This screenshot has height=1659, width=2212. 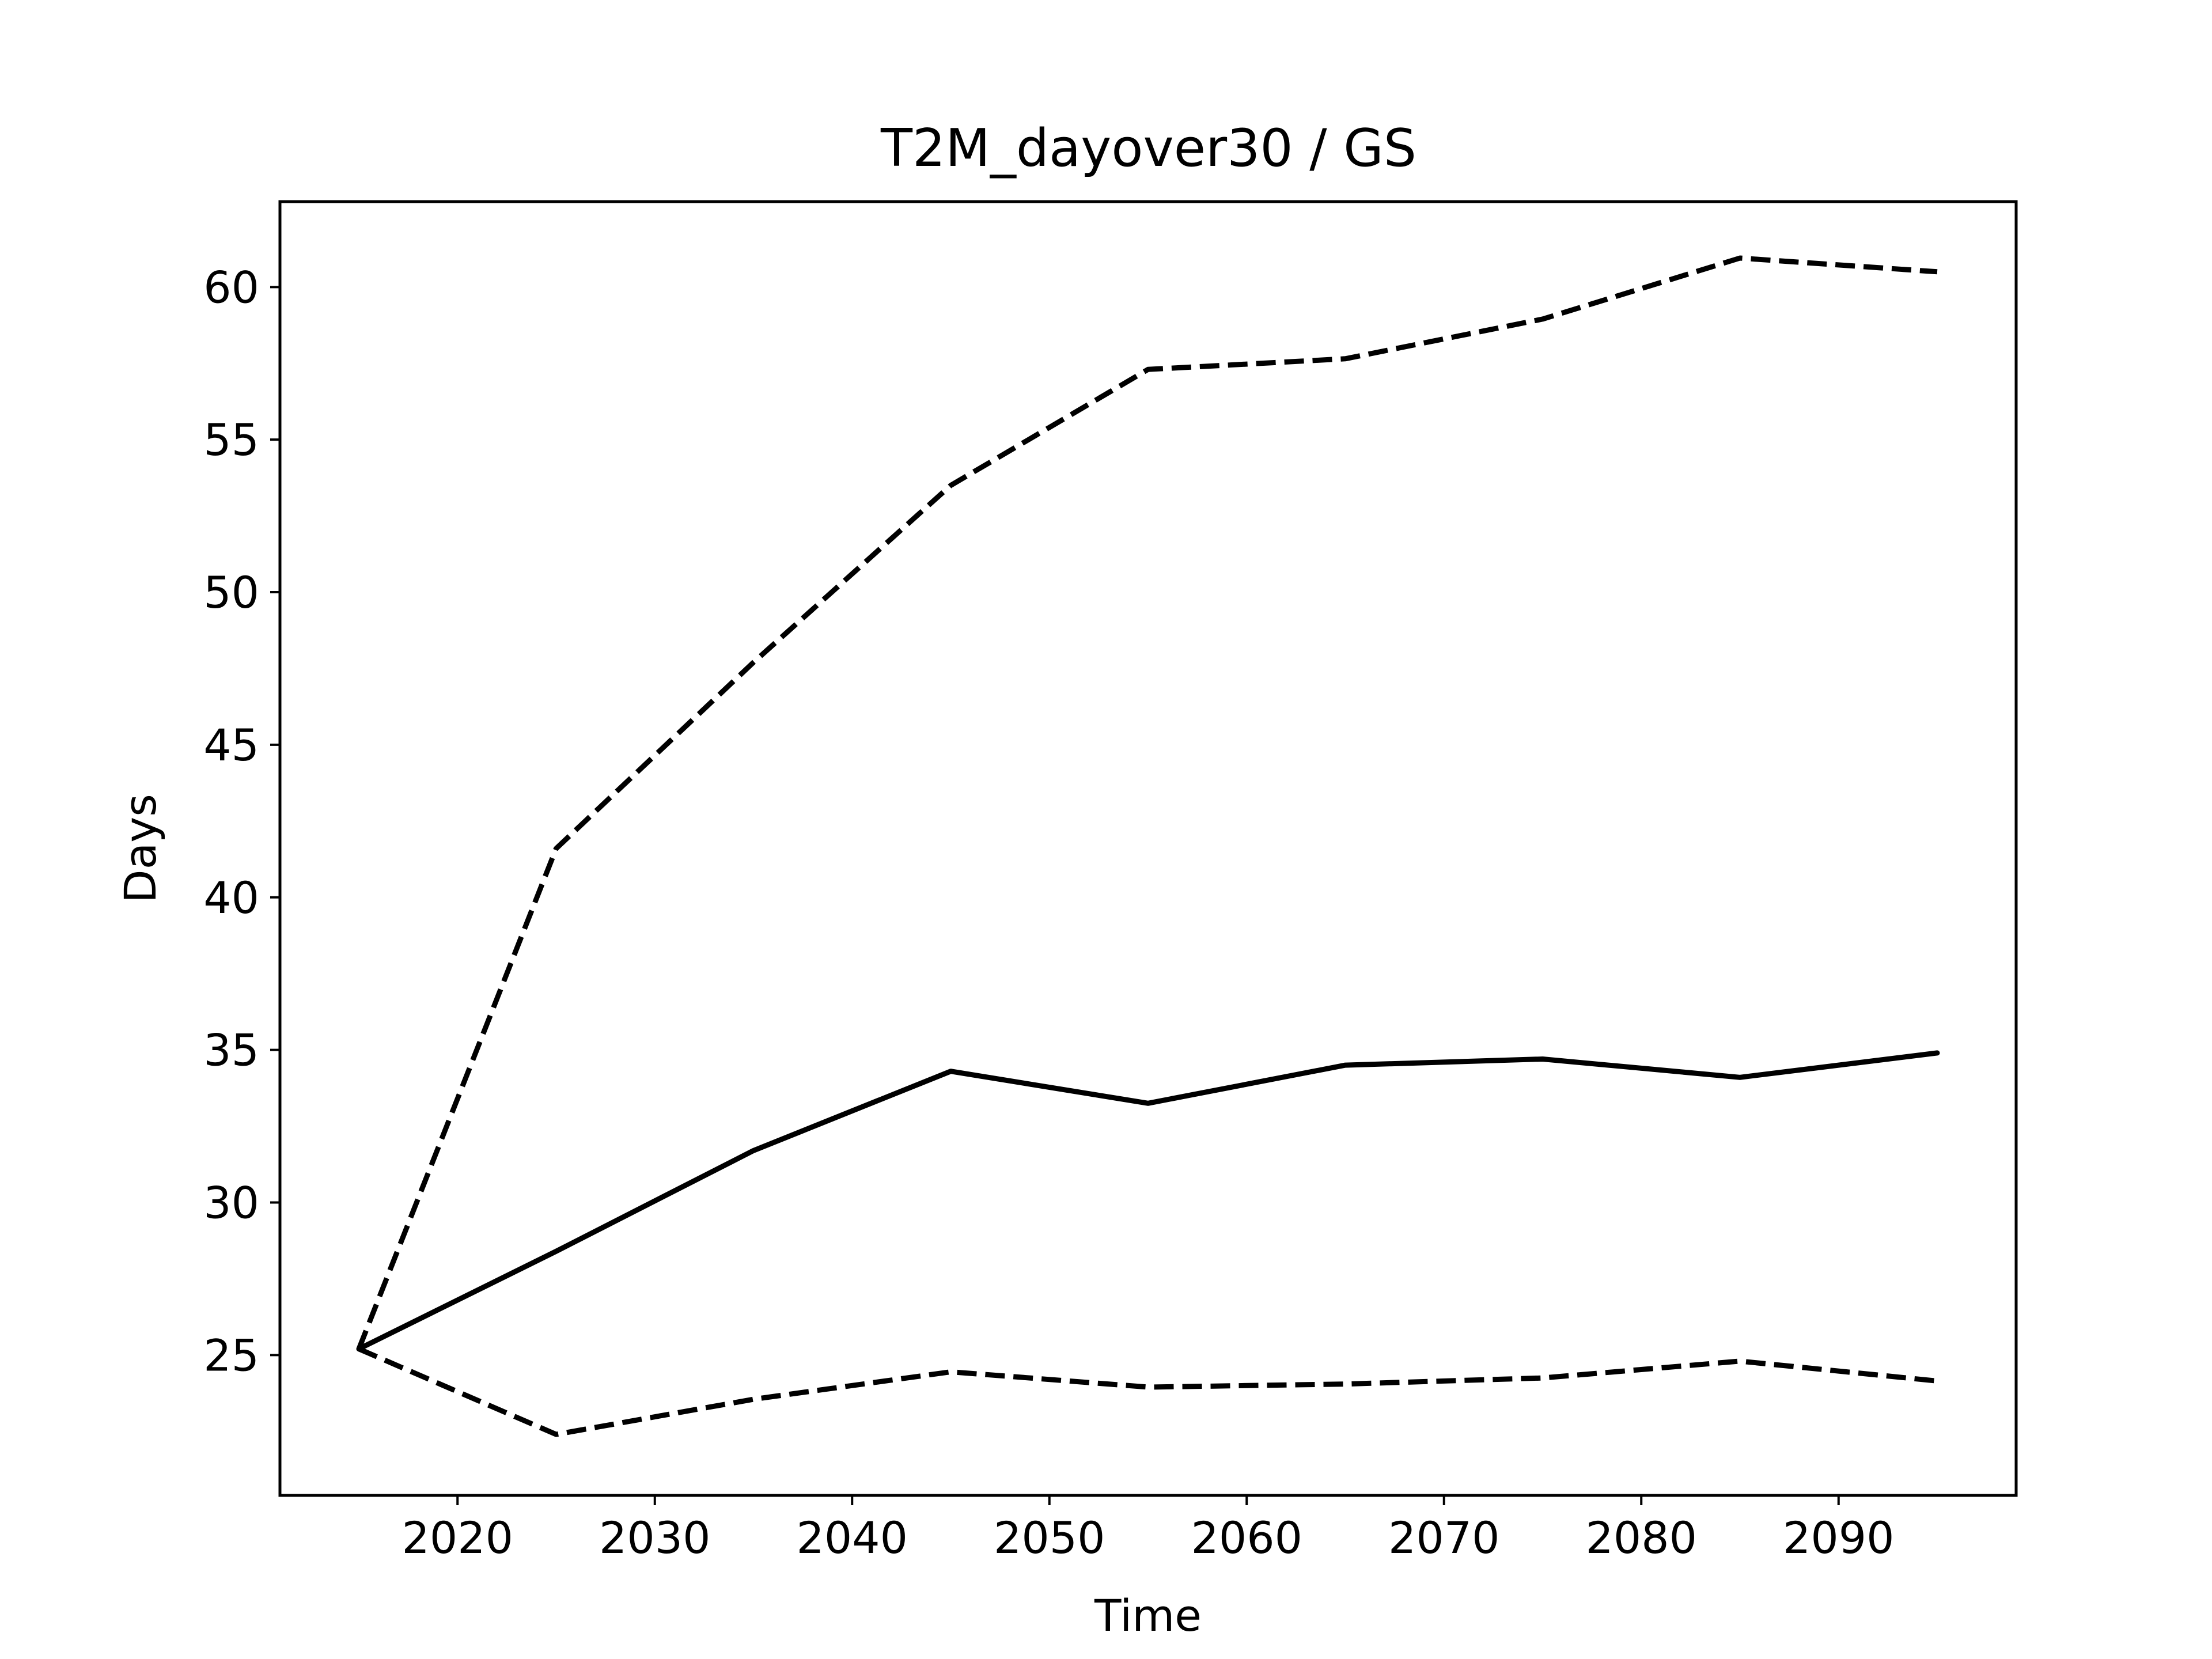 What do you see at coordinates (231, 1355) in the screenshot?
I see `y-tick-label-25: 25` at bounding box center [231, 1355].